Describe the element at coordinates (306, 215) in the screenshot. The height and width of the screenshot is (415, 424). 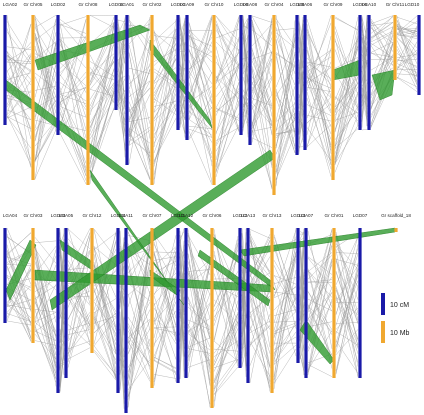
I see `chromosome-label: LGA07` at that location.